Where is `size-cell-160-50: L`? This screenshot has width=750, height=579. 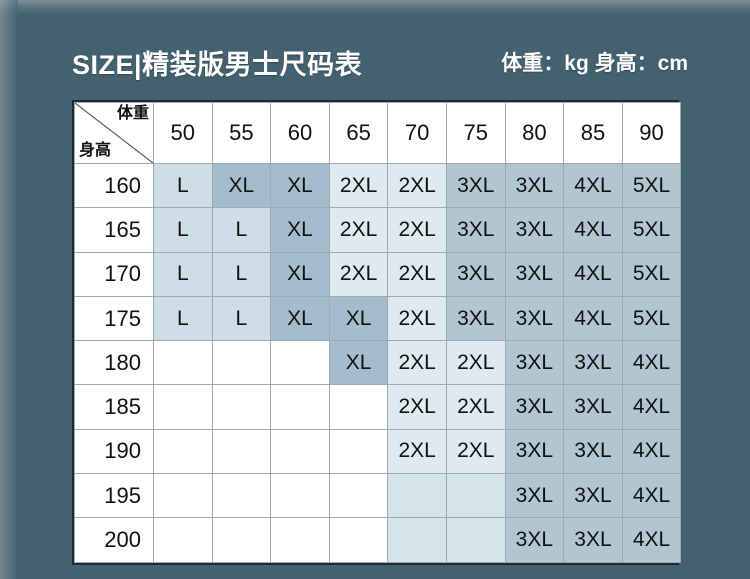
size-cell-160-50: L is located at coordinates (183, 185).